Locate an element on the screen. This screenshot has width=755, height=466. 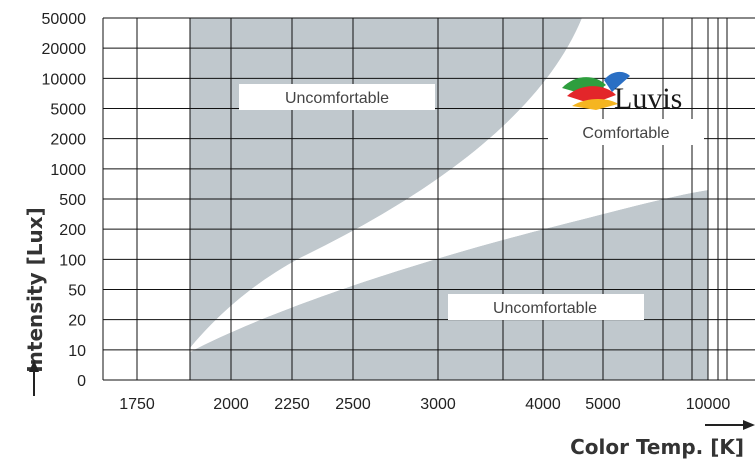
x-tick-label: 2250 is located at coordinates (292, 404).